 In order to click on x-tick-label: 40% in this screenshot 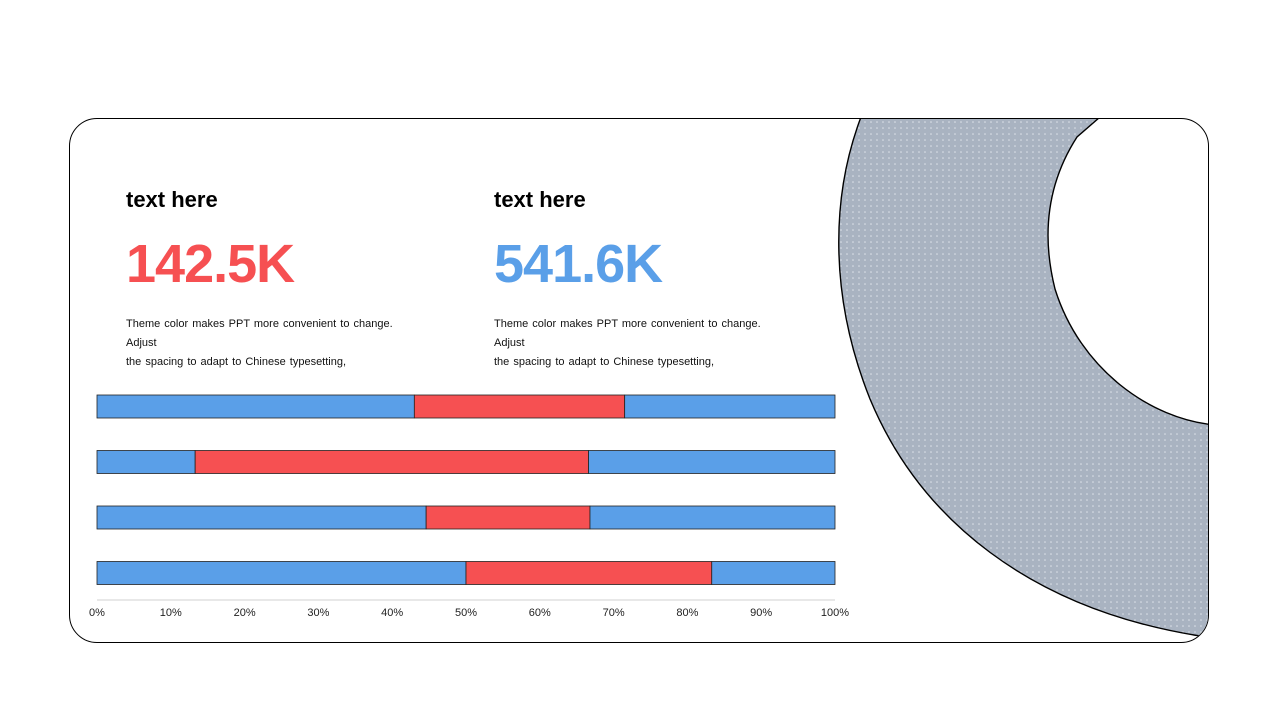, I will do `click(392, 613)`.